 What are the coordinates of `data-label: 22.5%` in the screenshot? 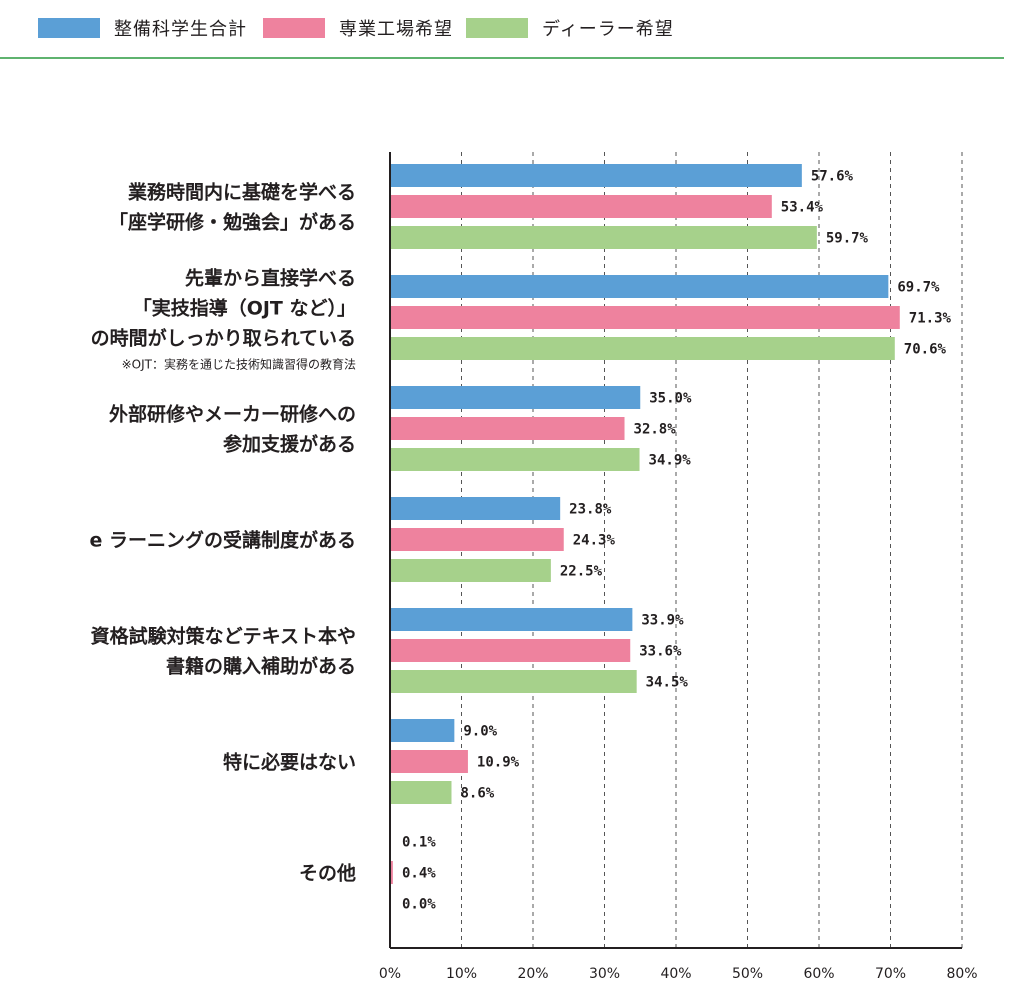 It's located at (581, 572).